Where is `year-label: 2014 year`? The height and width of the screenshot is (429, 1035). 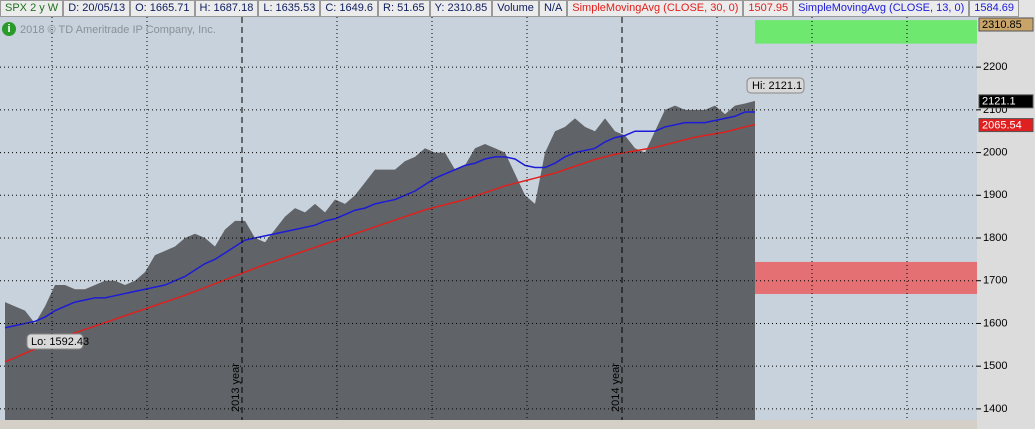
year-label: 2014 year is located at coordinates (616, 387).